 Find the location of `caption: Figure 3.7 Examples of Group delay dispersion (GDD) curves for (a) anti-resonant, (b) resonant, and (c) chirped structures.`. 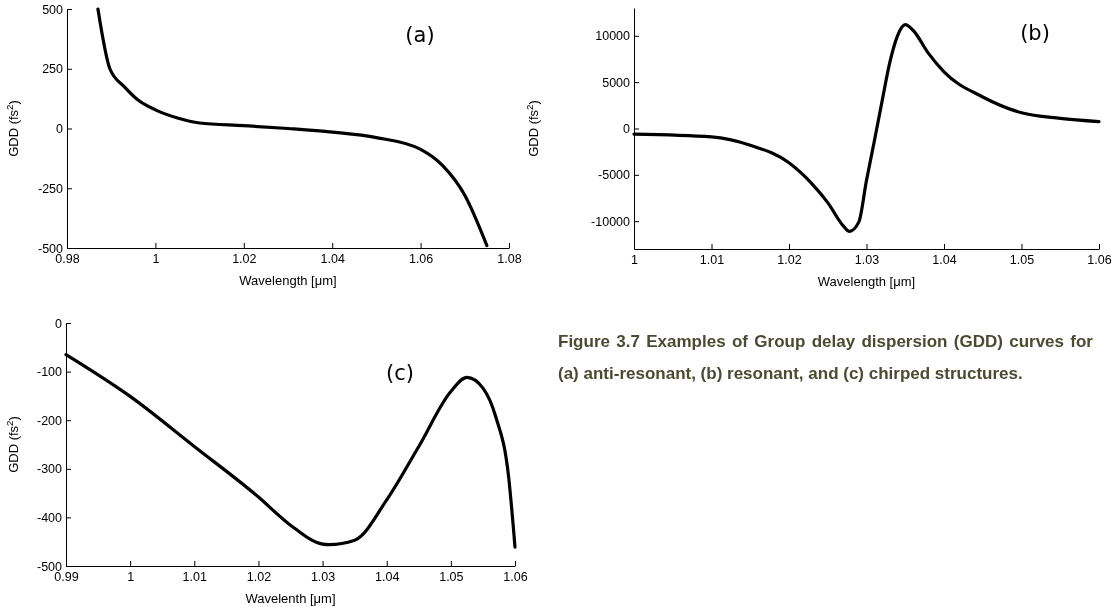

caption: Figure 3.7 Examples of Group delay dispersion (GDD) curves for (a) anti-resonant, (b) resonant, and (c) chirped structures. is located at coordinates (825, 358).